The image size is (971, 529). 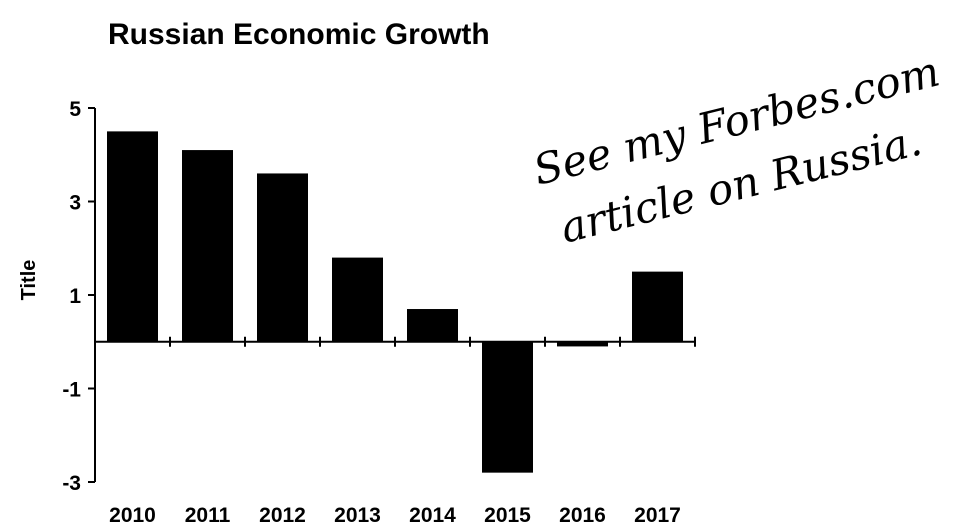 What do you see at coordinates (657, 515) in the screenshot?
I see `x-tick-label-2017: 2017` at bounding box center [657, 515].